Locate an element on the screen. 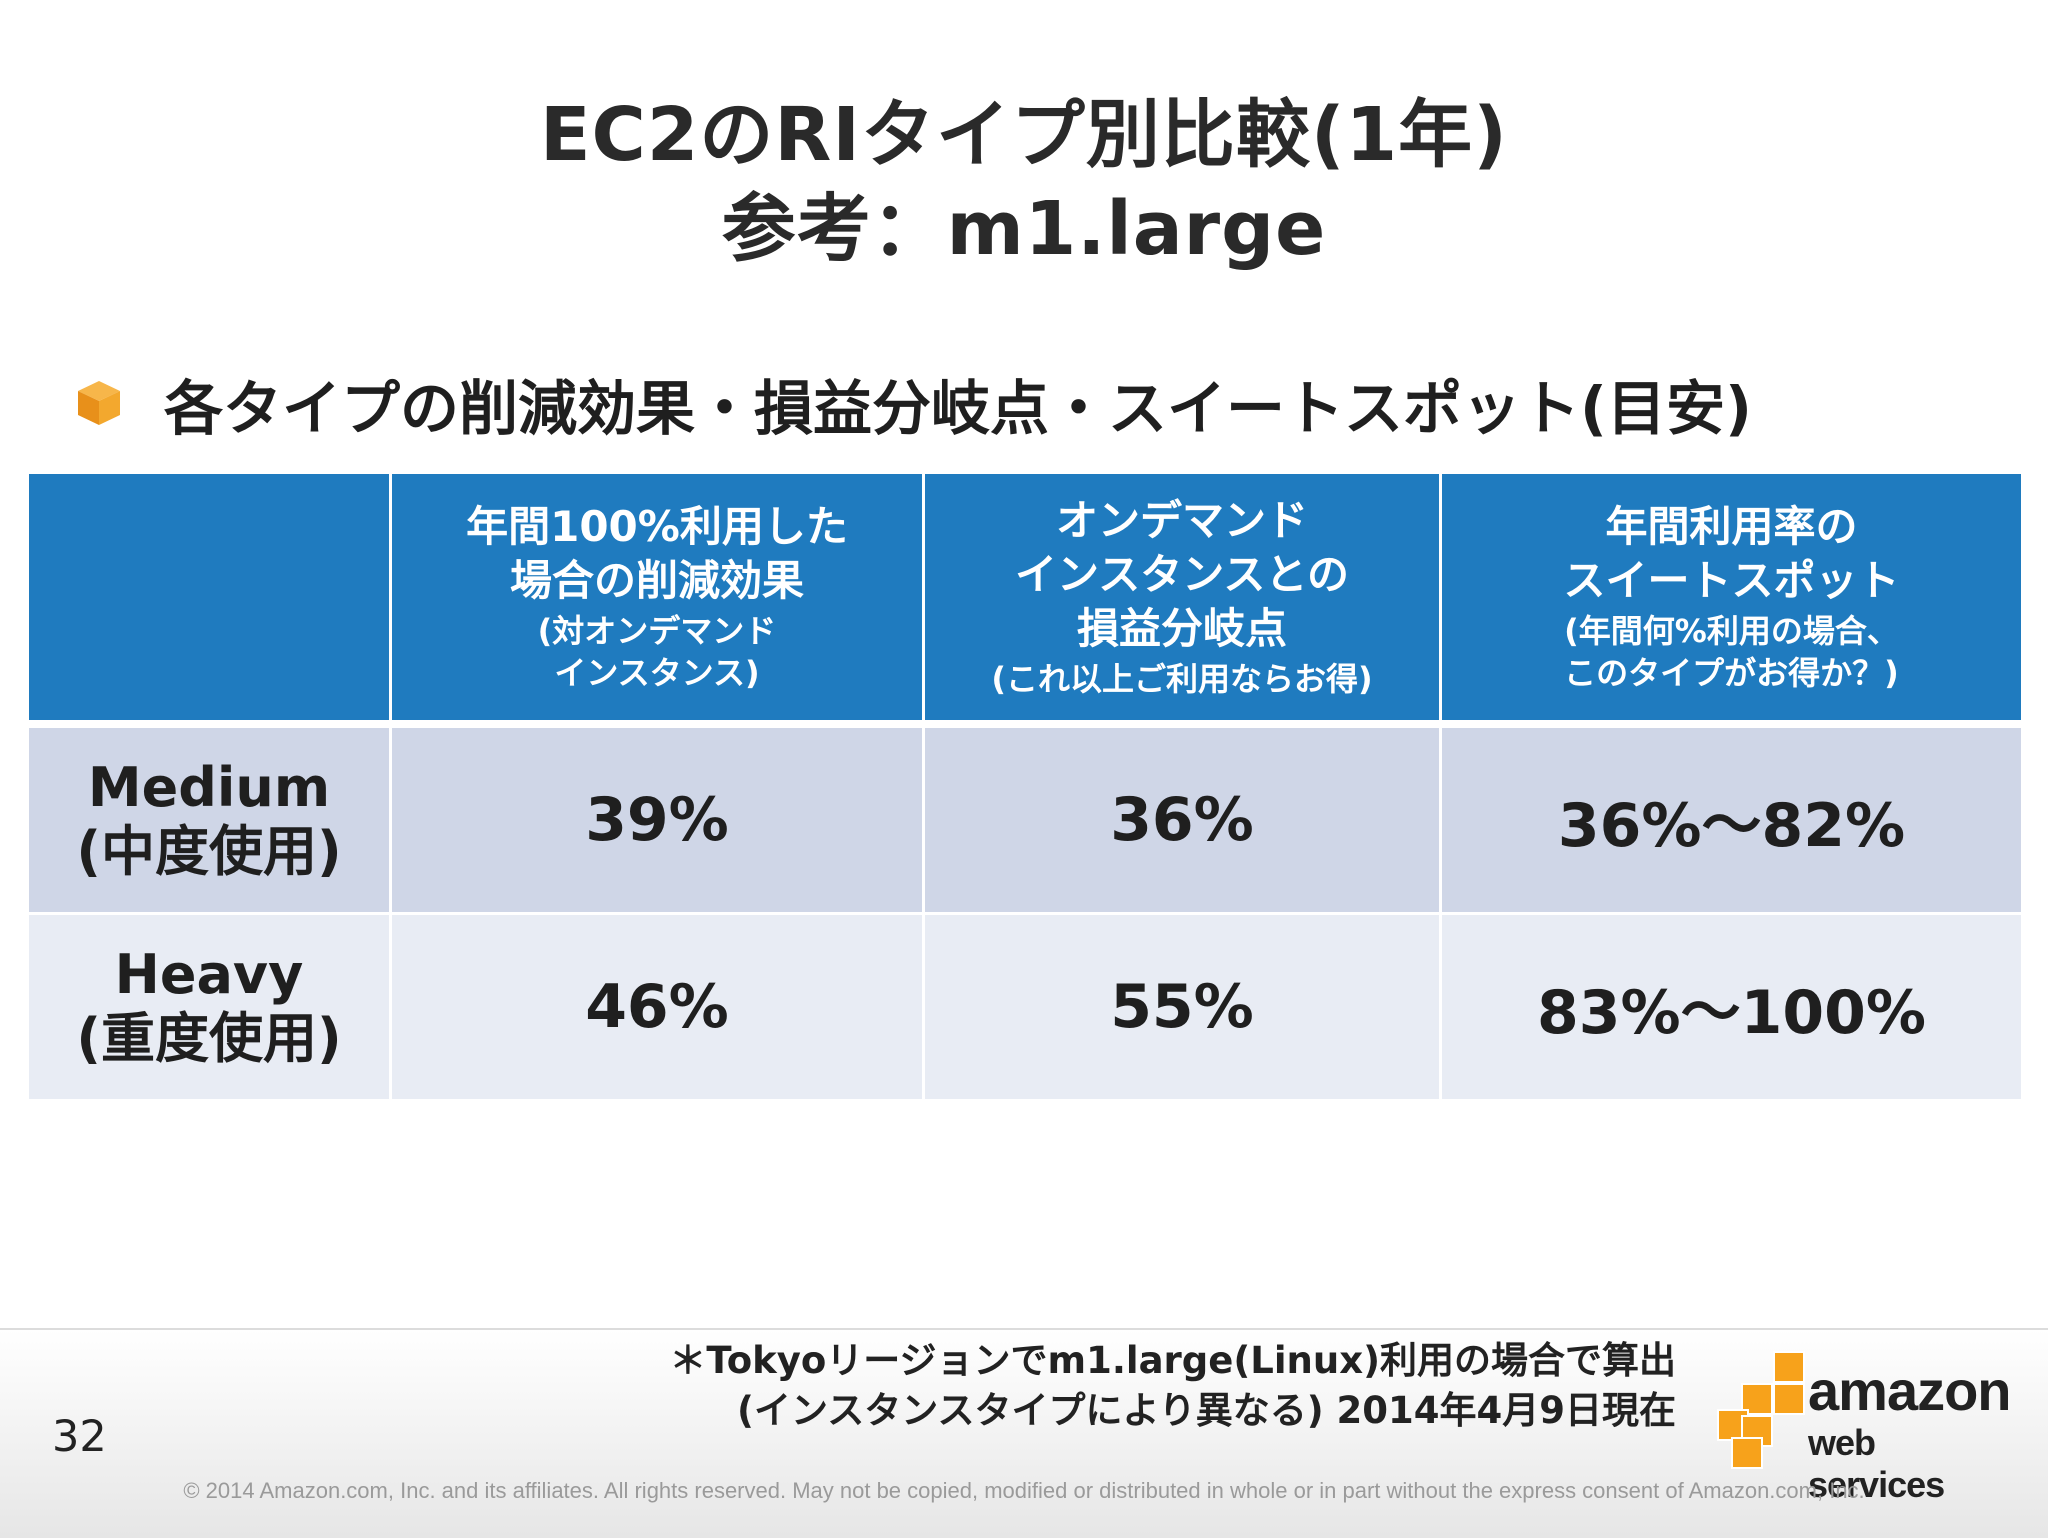 The height and width of the screenshot is (1538, 2048). table-row: Heavy (重度使用) 46% 55% 83%～100% is located at coordinates (1025, 1008).